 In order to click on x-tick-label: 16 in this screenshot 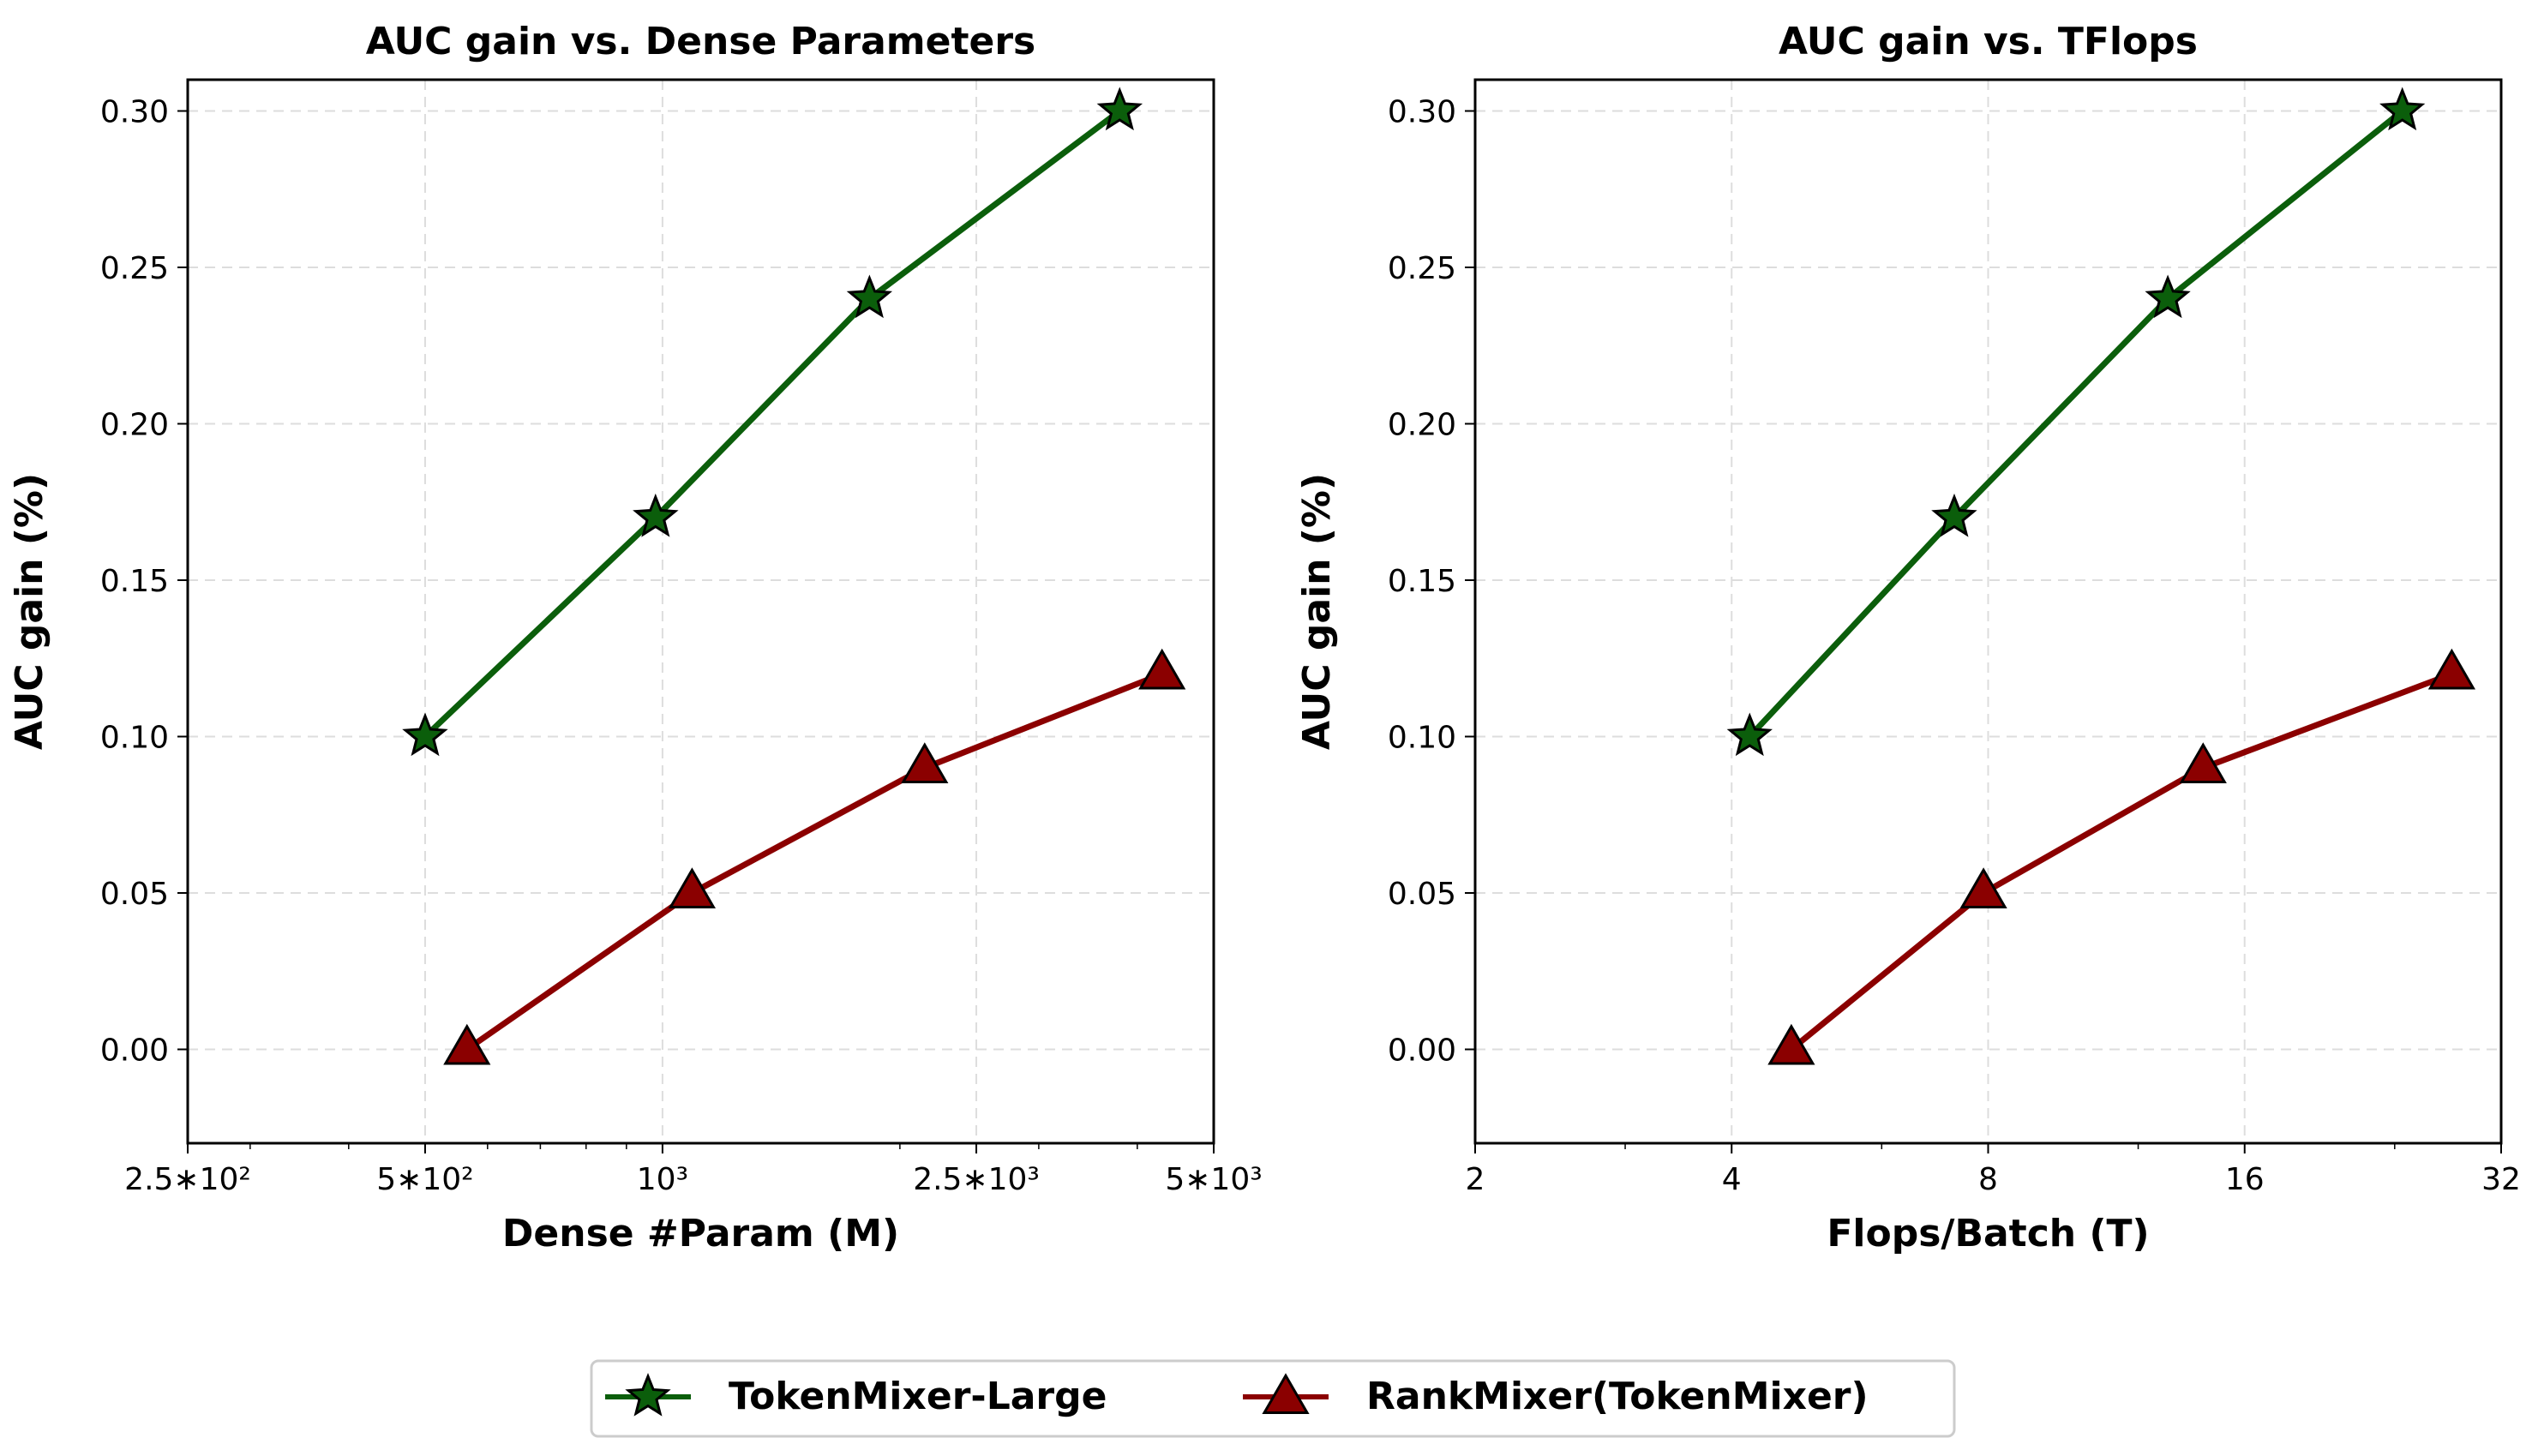, I will do `click(2245, 1180)`.